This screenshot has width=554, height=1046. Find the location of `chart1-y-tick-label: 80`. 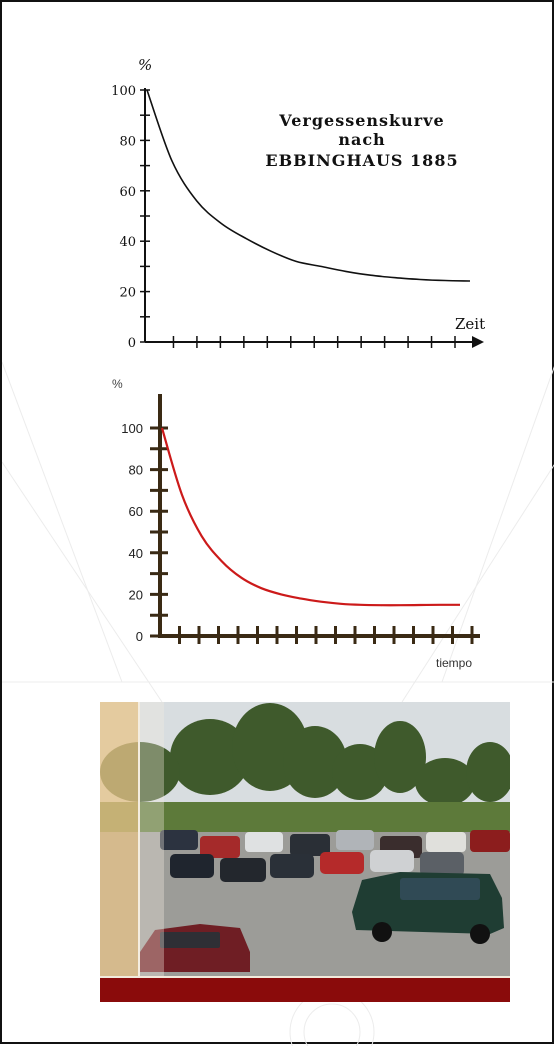

chart1-y-tick-label: 80 is located at coordinates (127, 141).